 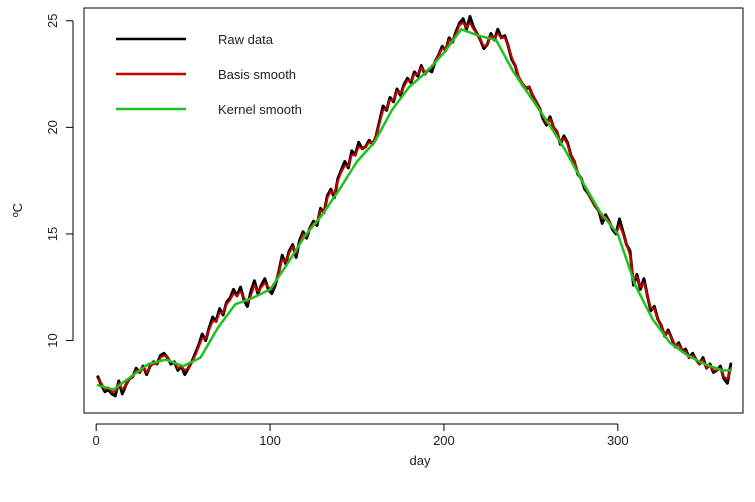 I want to click on x-tick-label: 100, so click(x=270, y=440).